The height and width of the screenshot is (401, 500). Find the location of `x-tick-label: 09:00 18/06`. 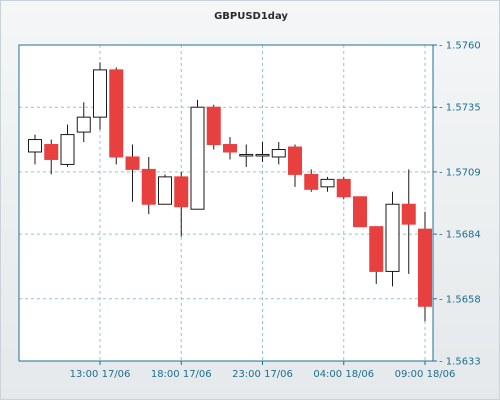

x-tick-label: 09:00 18/06 is located at coordinates (425, 374).